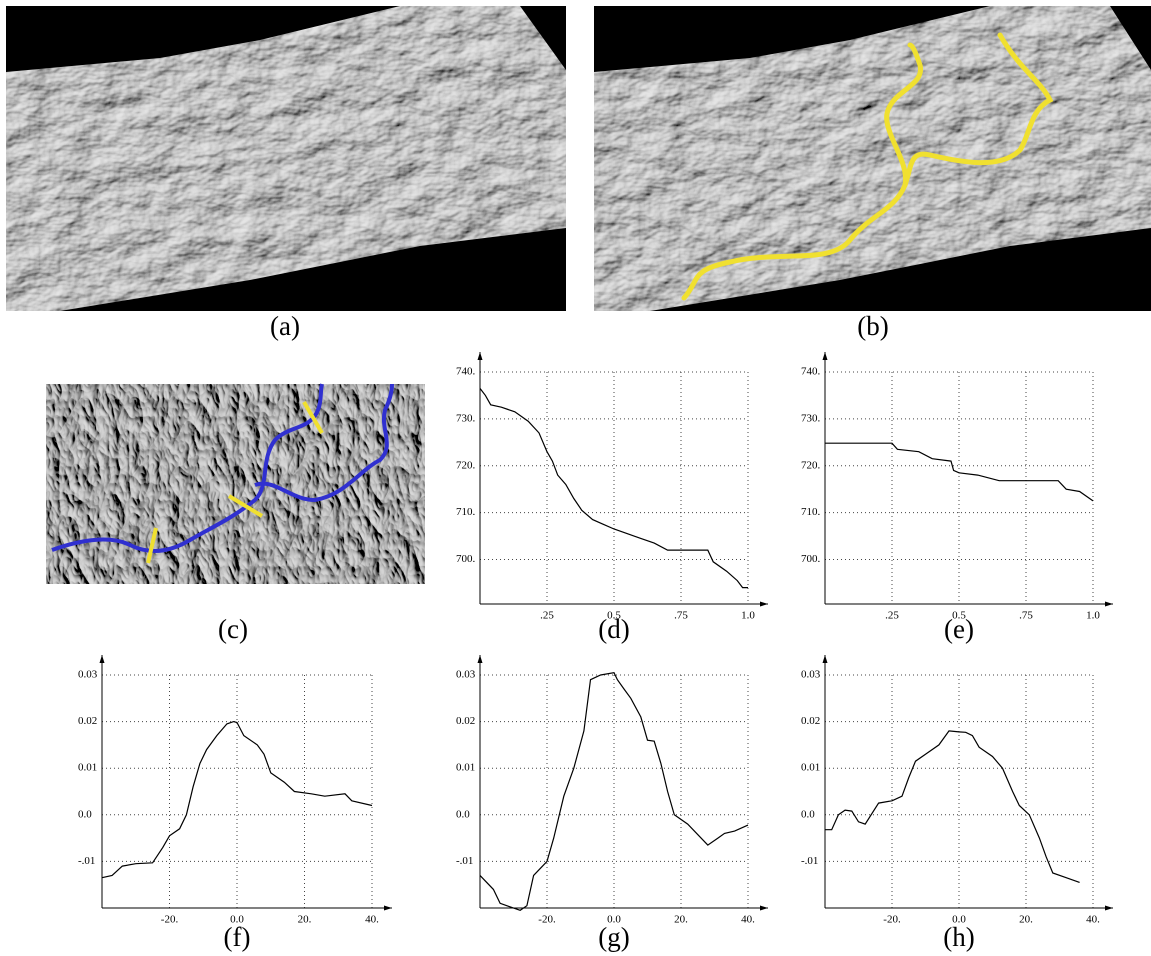  What do you see at coordinates (872, 326) in the screenshot?
I see `caption: (b)` at bounding box center [872, 326].